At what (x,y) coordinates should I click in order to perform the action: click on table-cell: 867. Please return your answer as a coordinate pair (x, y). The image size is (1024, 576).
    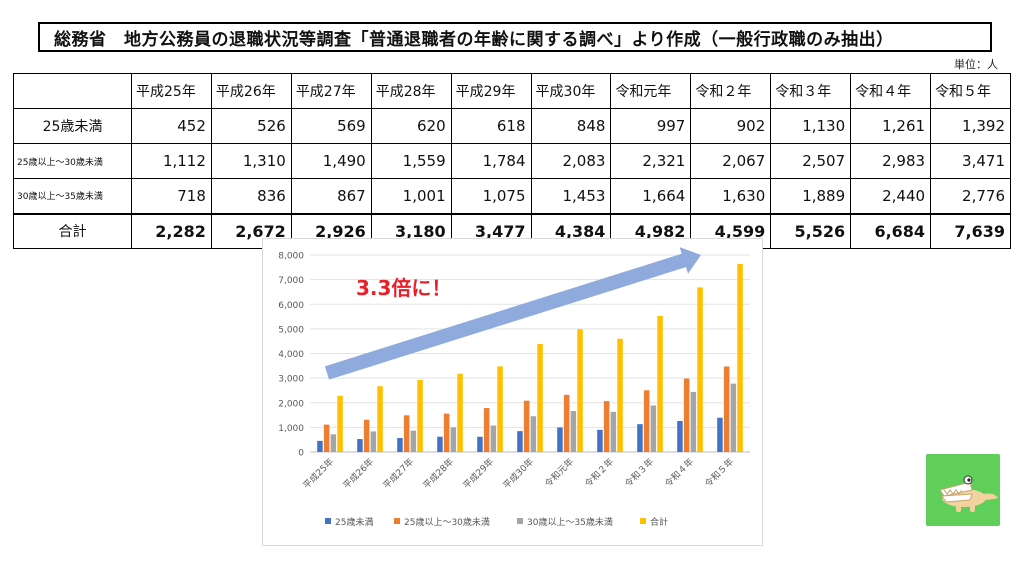
    Looking at the image, I should click on (331, 196).